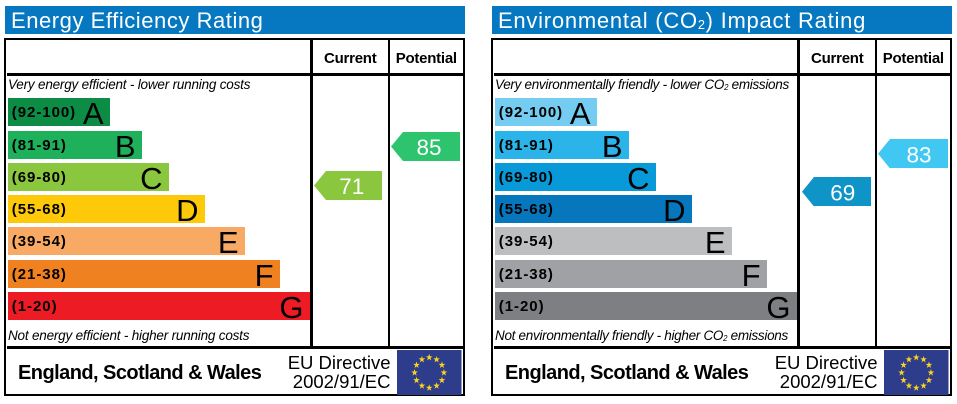 The width and height of the screenshot is (957, 404). Describe the element at coordinates (842, 192) in the screenshot. I see `svg-text: 69` at that location.